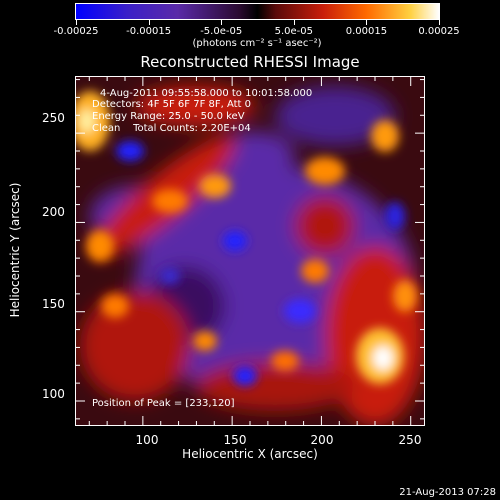 The width and height of the screenshot is (500, 500). Describe the element at coordinates (235, 440) in the screenshot. I see `x-tick-label: 150` at that location.